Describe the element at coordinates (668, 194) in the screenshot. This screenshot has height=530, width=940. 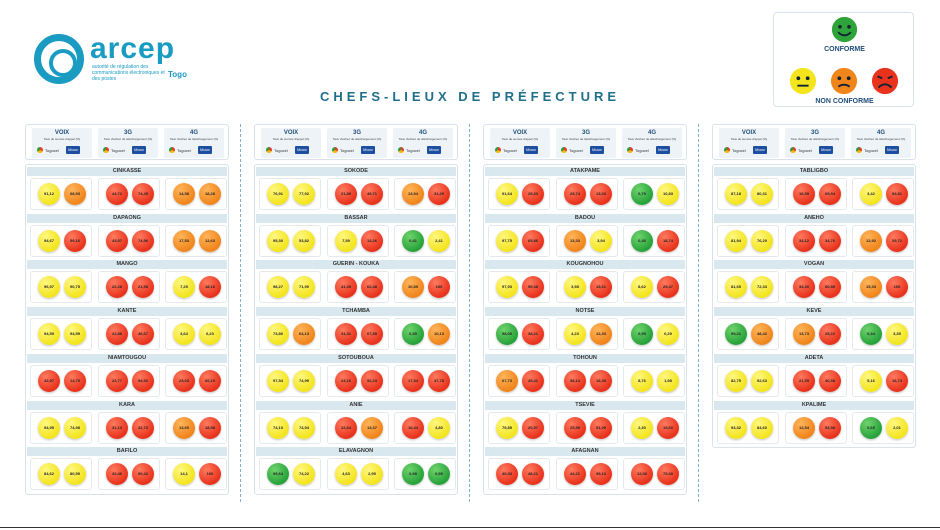
I see `indicator-dot: 10,83` at that location.